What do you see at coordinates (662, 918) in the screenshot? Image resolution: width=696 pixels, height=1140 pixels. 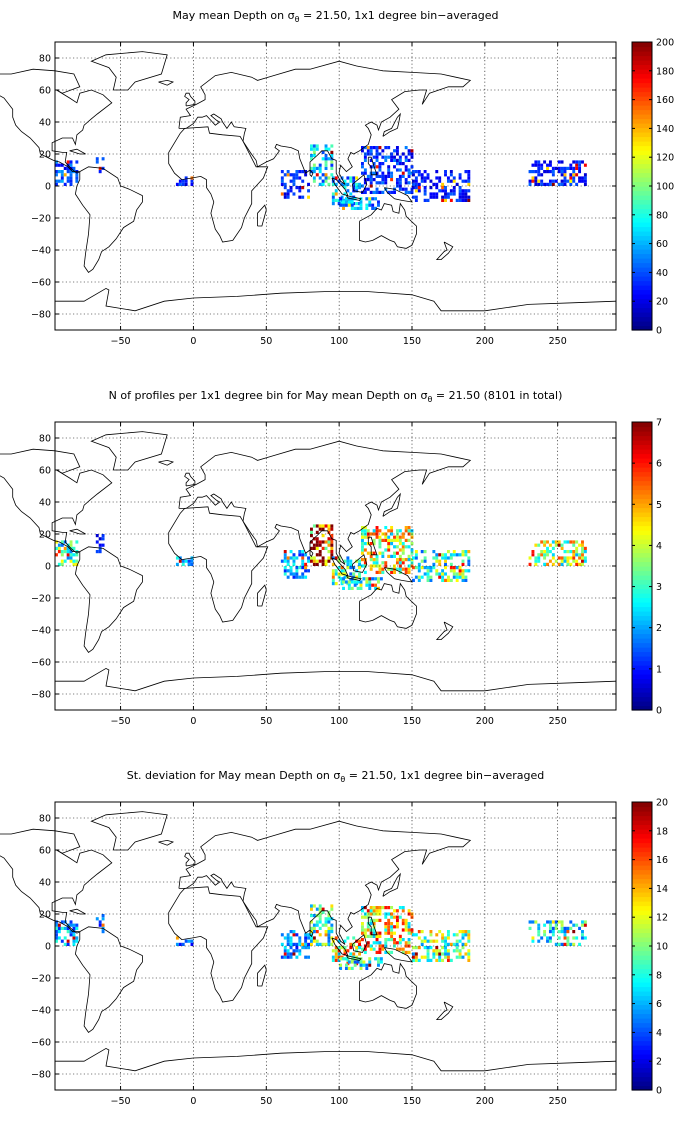 I see `colorbar-tick-label: 12` at bounding box center [662, 918].